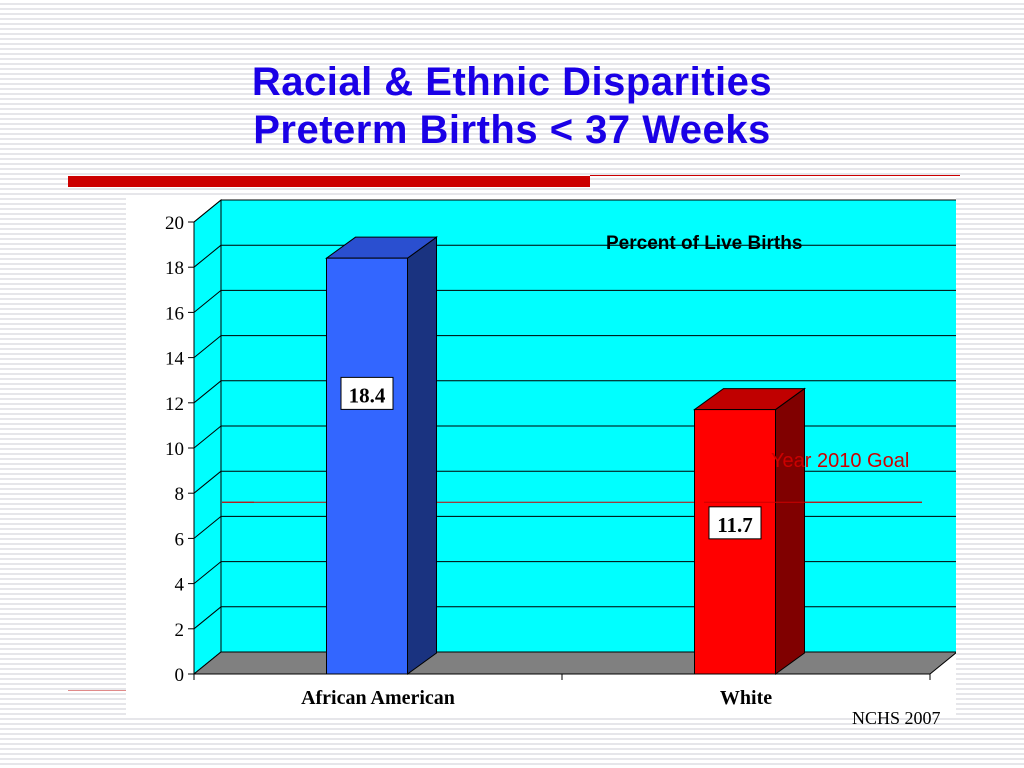 The height and width of the screenshot is (768, 1024). Describe the element at coordinates (175, 359) in the screenshot. I see `y-tick-label: 14` at that location.